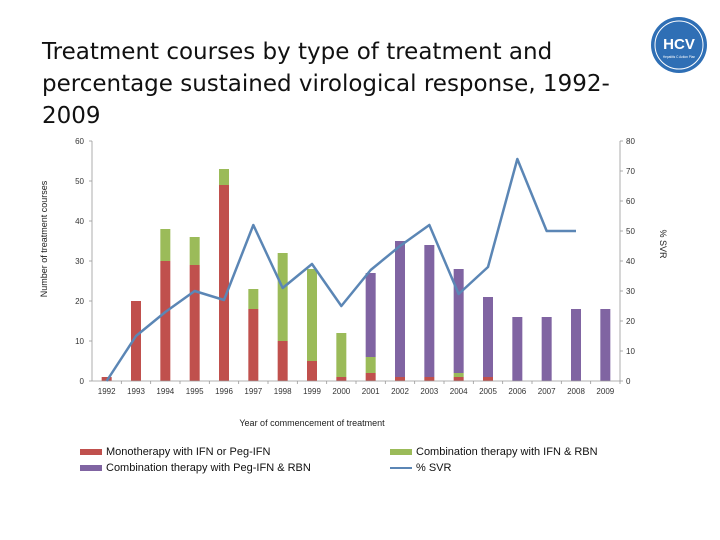 The height and width of the screenshot is (540, 720). I want to click on y-tick-label-30: 30, so click(79, 261).